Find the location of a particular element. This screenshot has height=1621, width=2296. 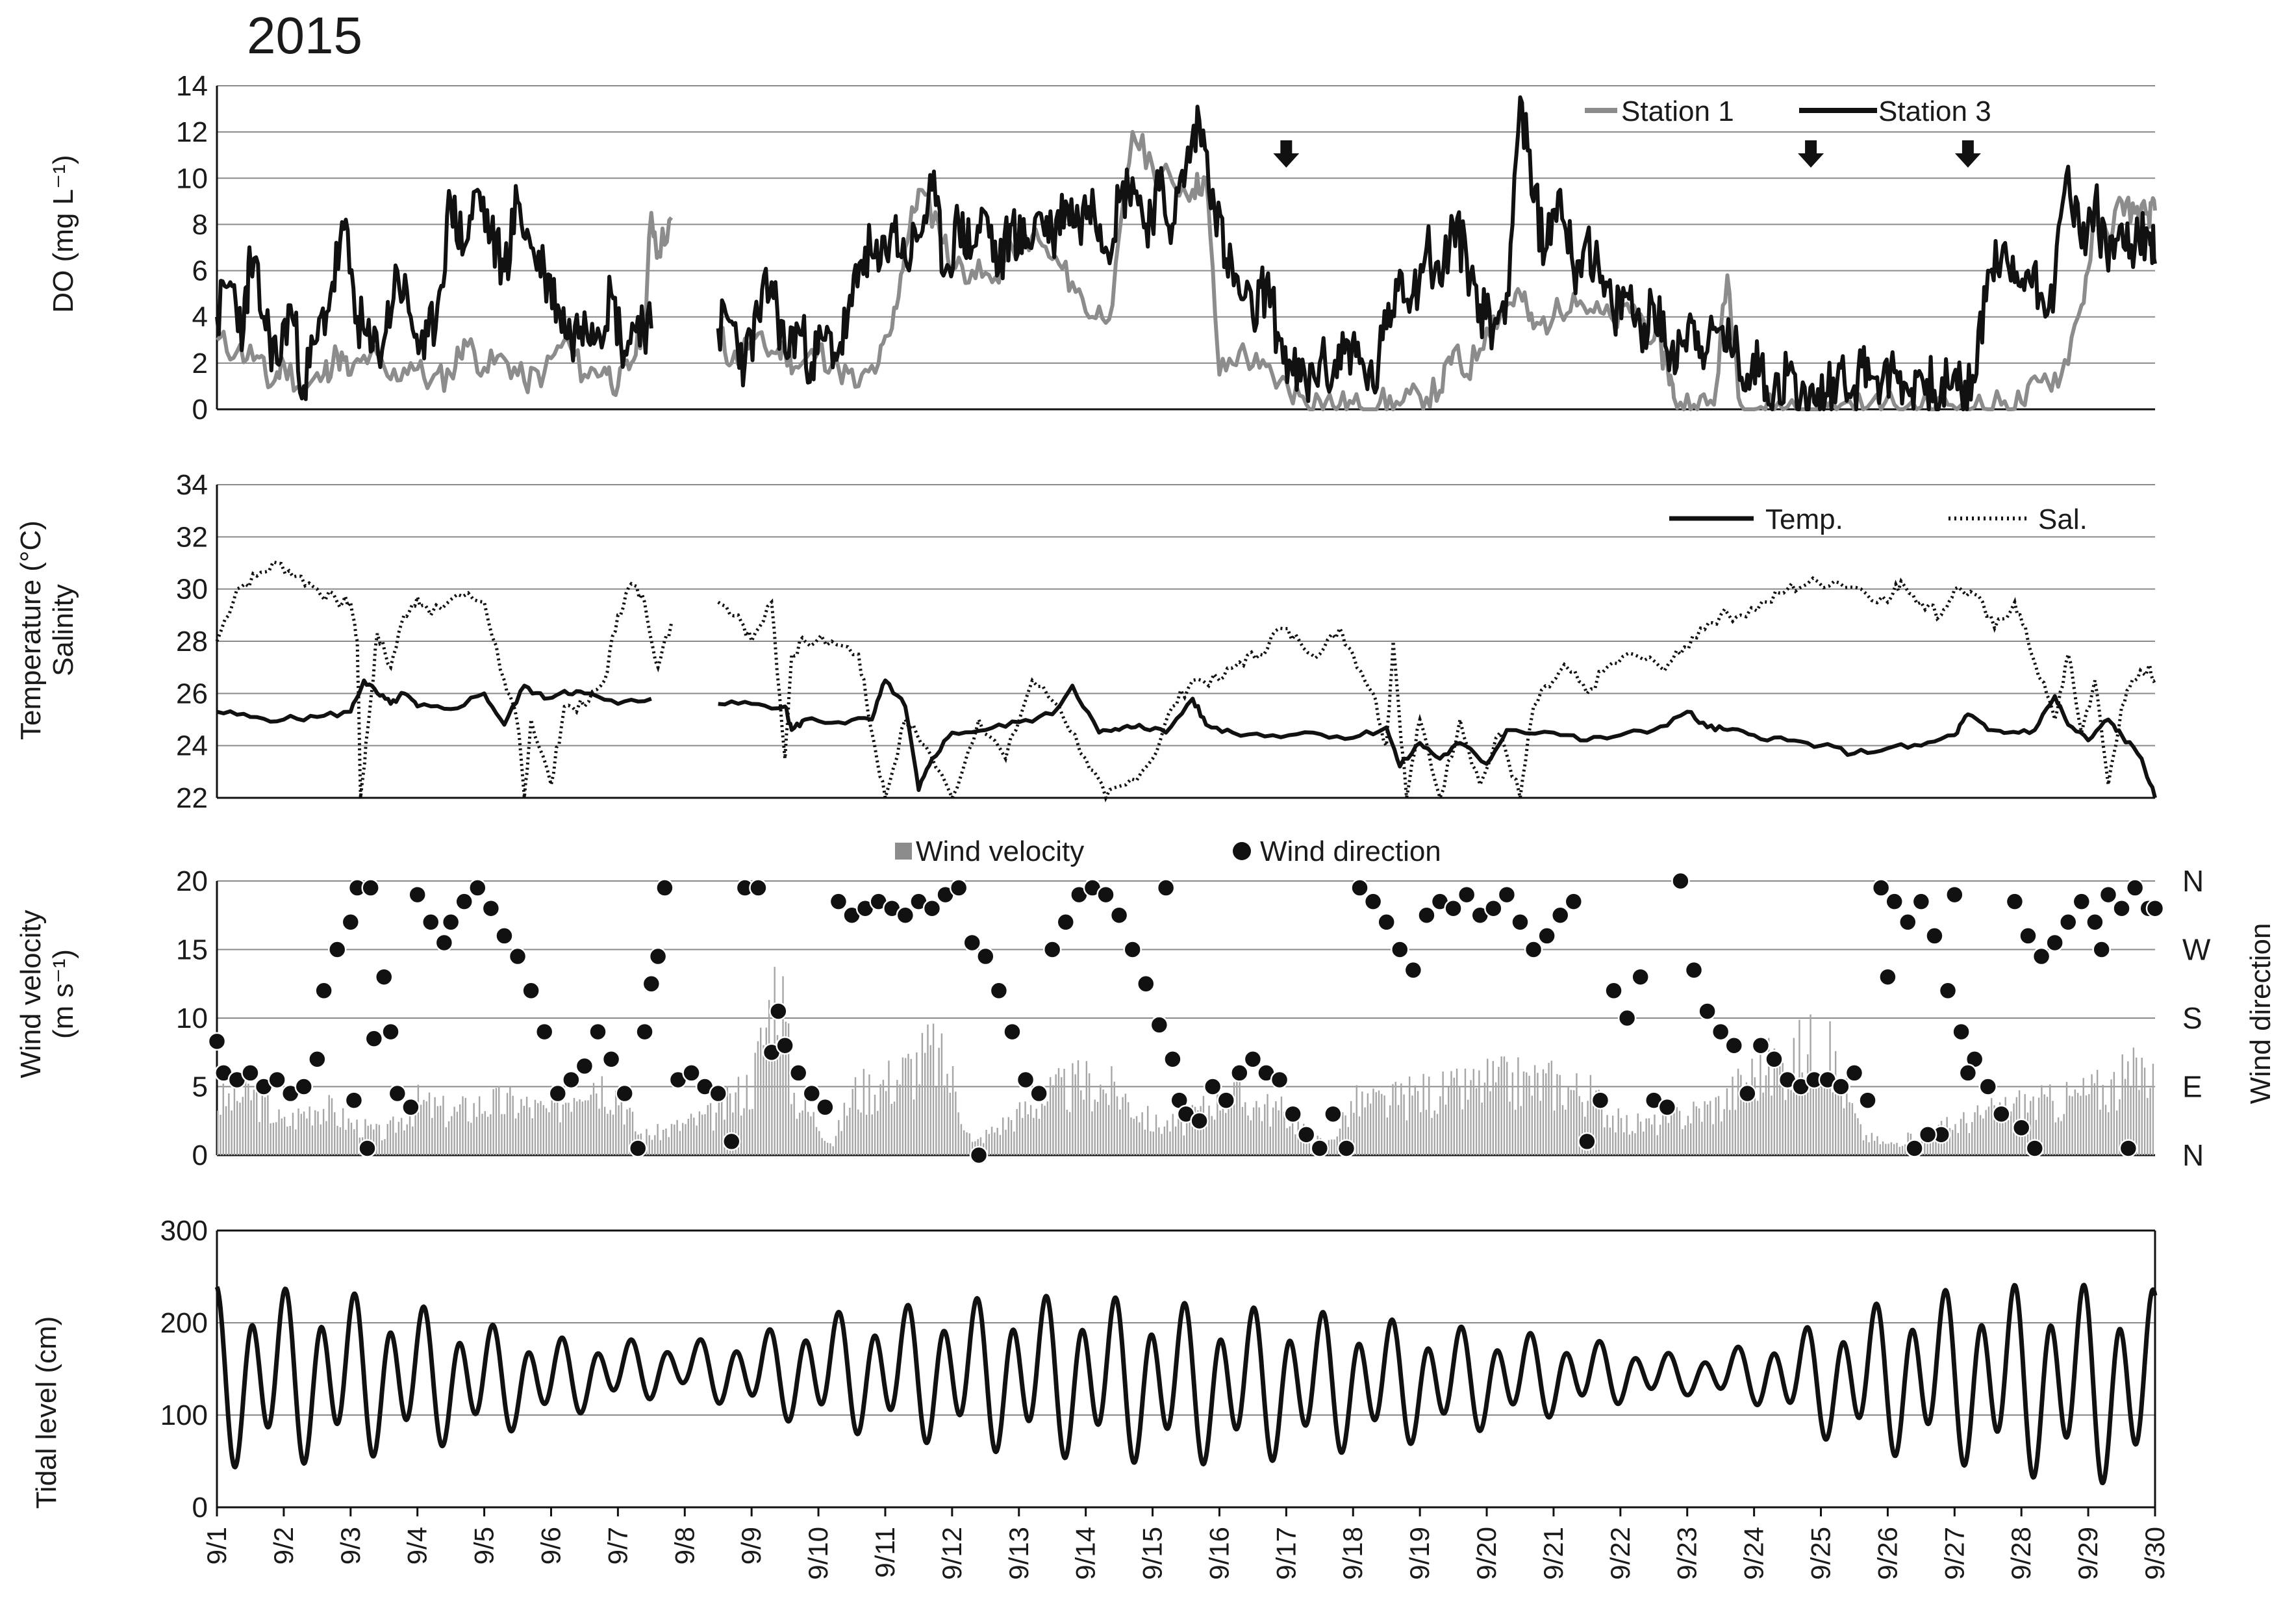

wind-y2-tick-label: W is located at coordinates (2196, 950).